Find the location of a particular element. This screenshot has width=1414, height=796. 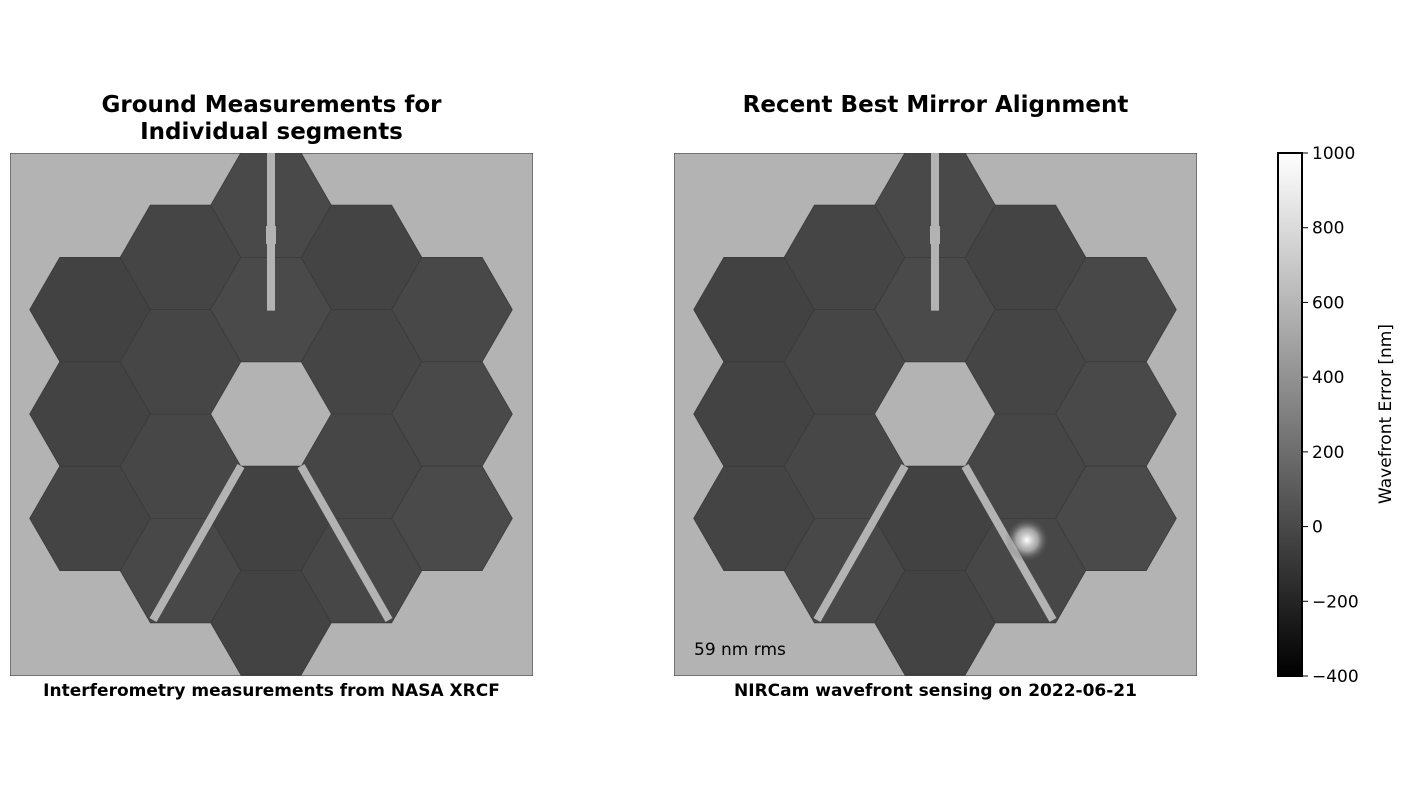

colorbar-label: Wavefront Error [nm] is located at coordinates (1386, 414).